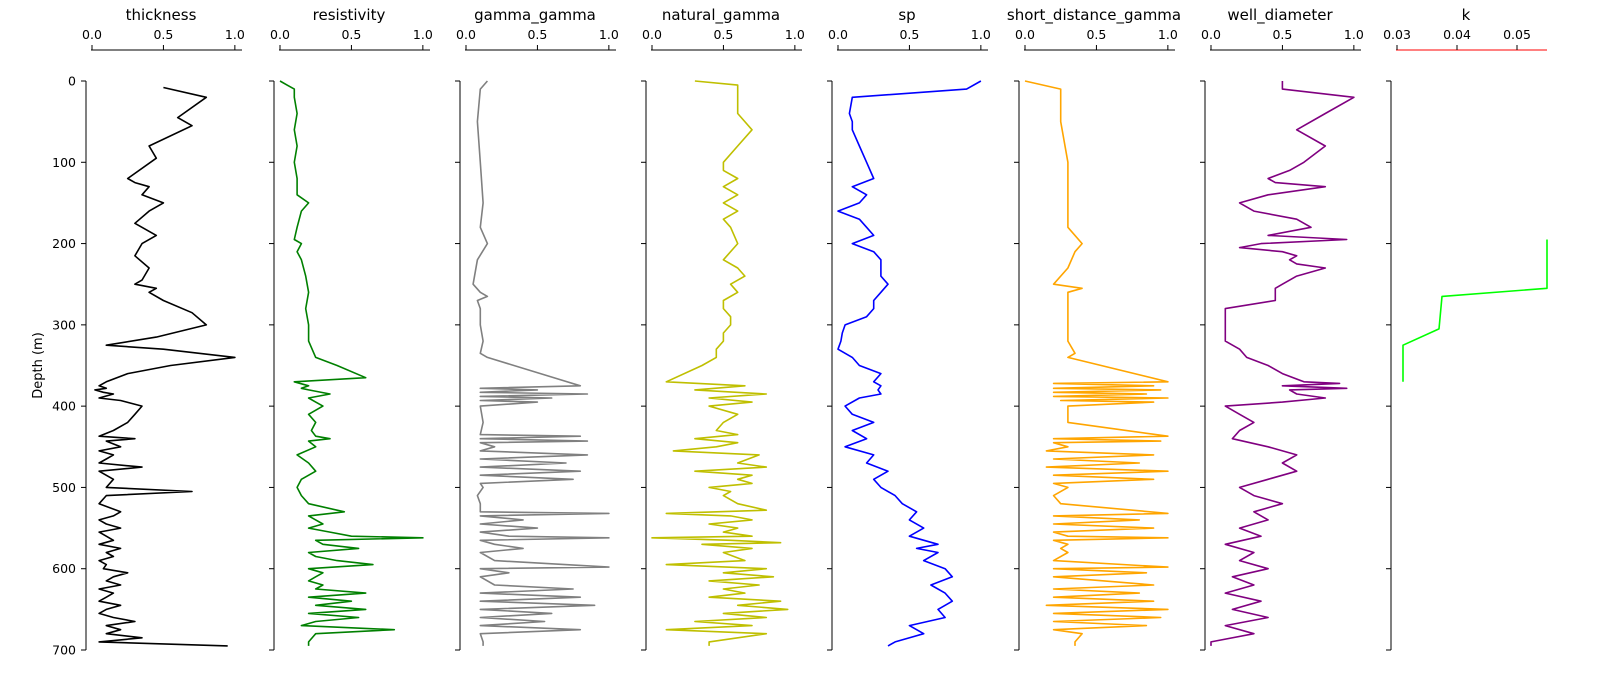 The height and width of the screenshot is (686, 1597). Describe the element at coordinates (1280, 15) in the screenshot. I see `track-title-well_diameter: well_diameter` at that location.